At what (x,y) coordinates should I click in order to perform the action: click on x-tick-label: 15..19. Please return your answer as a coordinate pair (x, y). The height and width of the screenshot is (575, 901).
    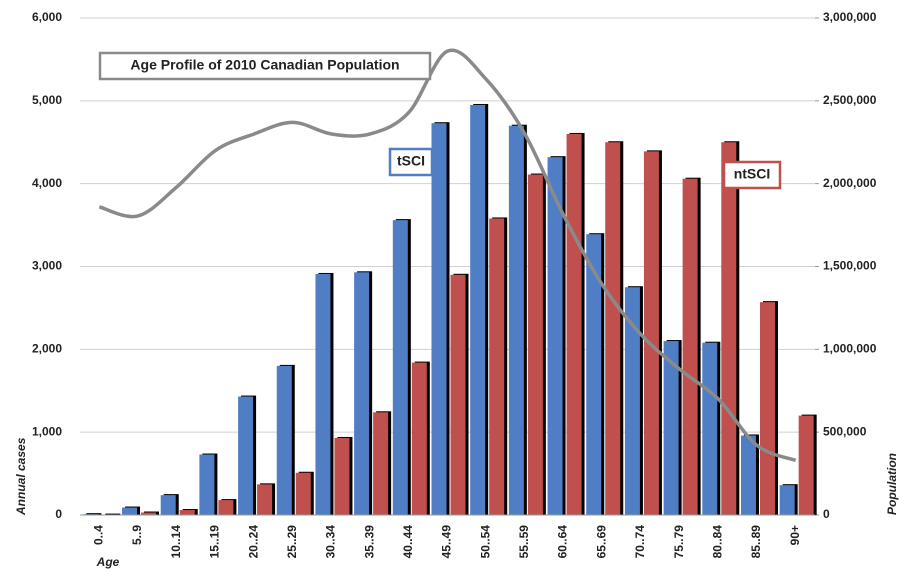
    Looking at the image, I should click on (215, 542).